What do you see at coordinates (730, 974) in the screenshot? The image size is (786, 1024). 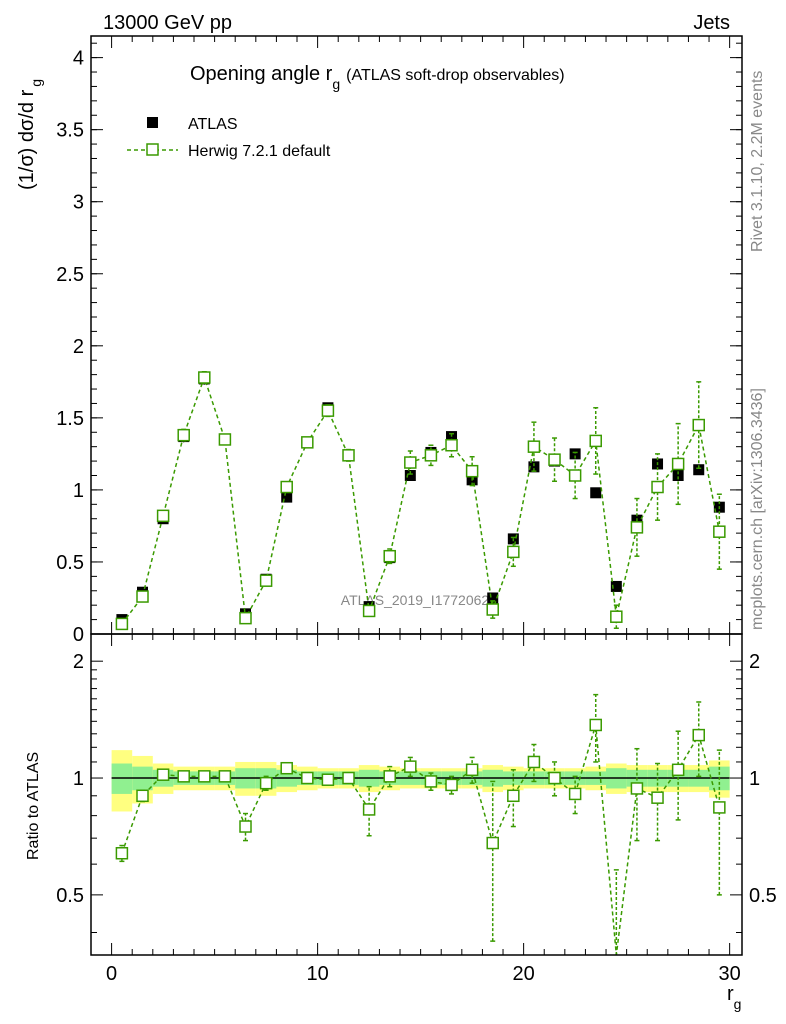 I see `x-tick-label: 30` at bounding box center [730, 974].